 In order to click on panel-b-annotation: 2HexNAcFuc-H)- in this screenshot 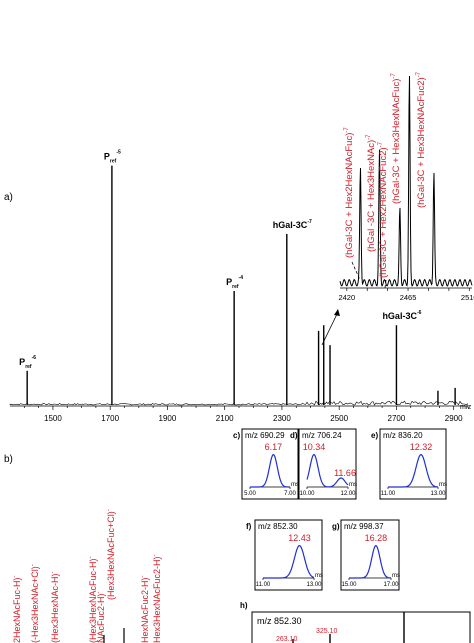, I will do `click(17, 609)`.